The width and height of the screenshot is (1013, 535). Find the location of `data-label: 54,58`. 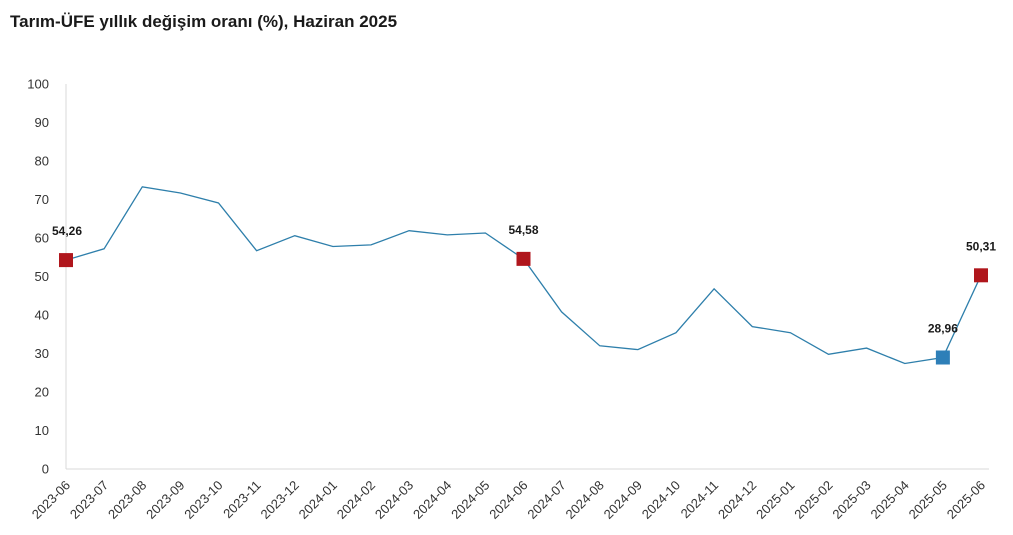

data-label: 54,58 is located at coordinates (523, 230).